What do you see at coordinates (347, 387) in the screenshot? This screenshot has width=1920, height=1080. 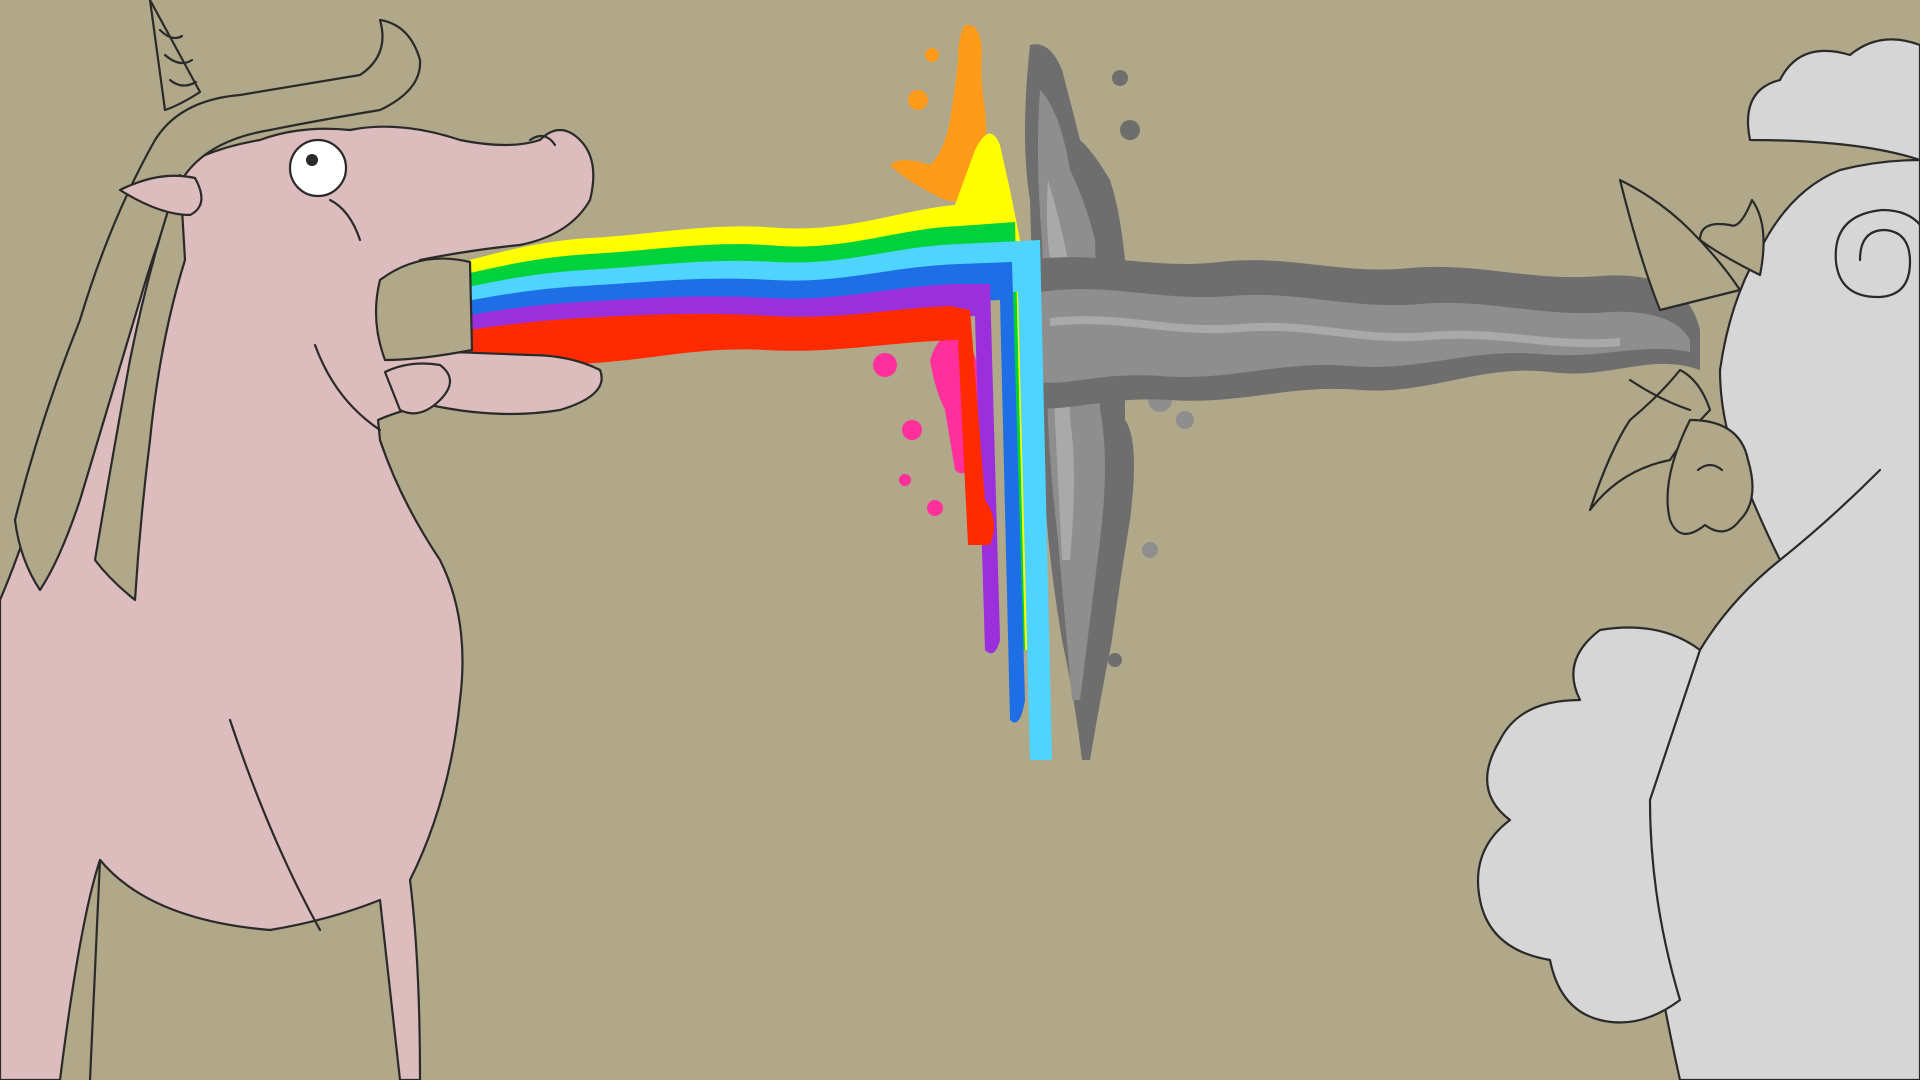 I see `unicorn-chin` at bounding box center [347, 387].